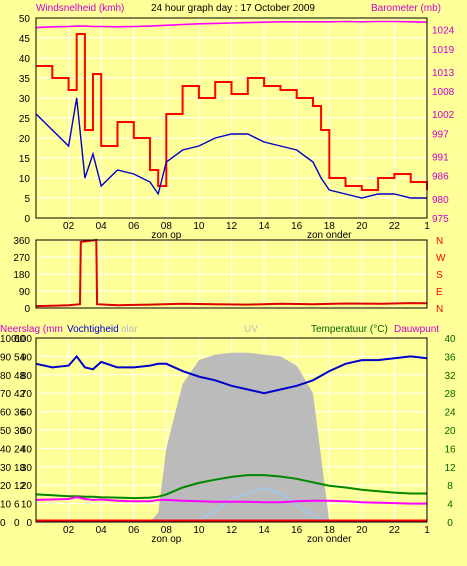  What do you see at coordinates (25, 79) in the screenshot?
I see `wind-tick-label: 35` at bounding box center [25, 79].